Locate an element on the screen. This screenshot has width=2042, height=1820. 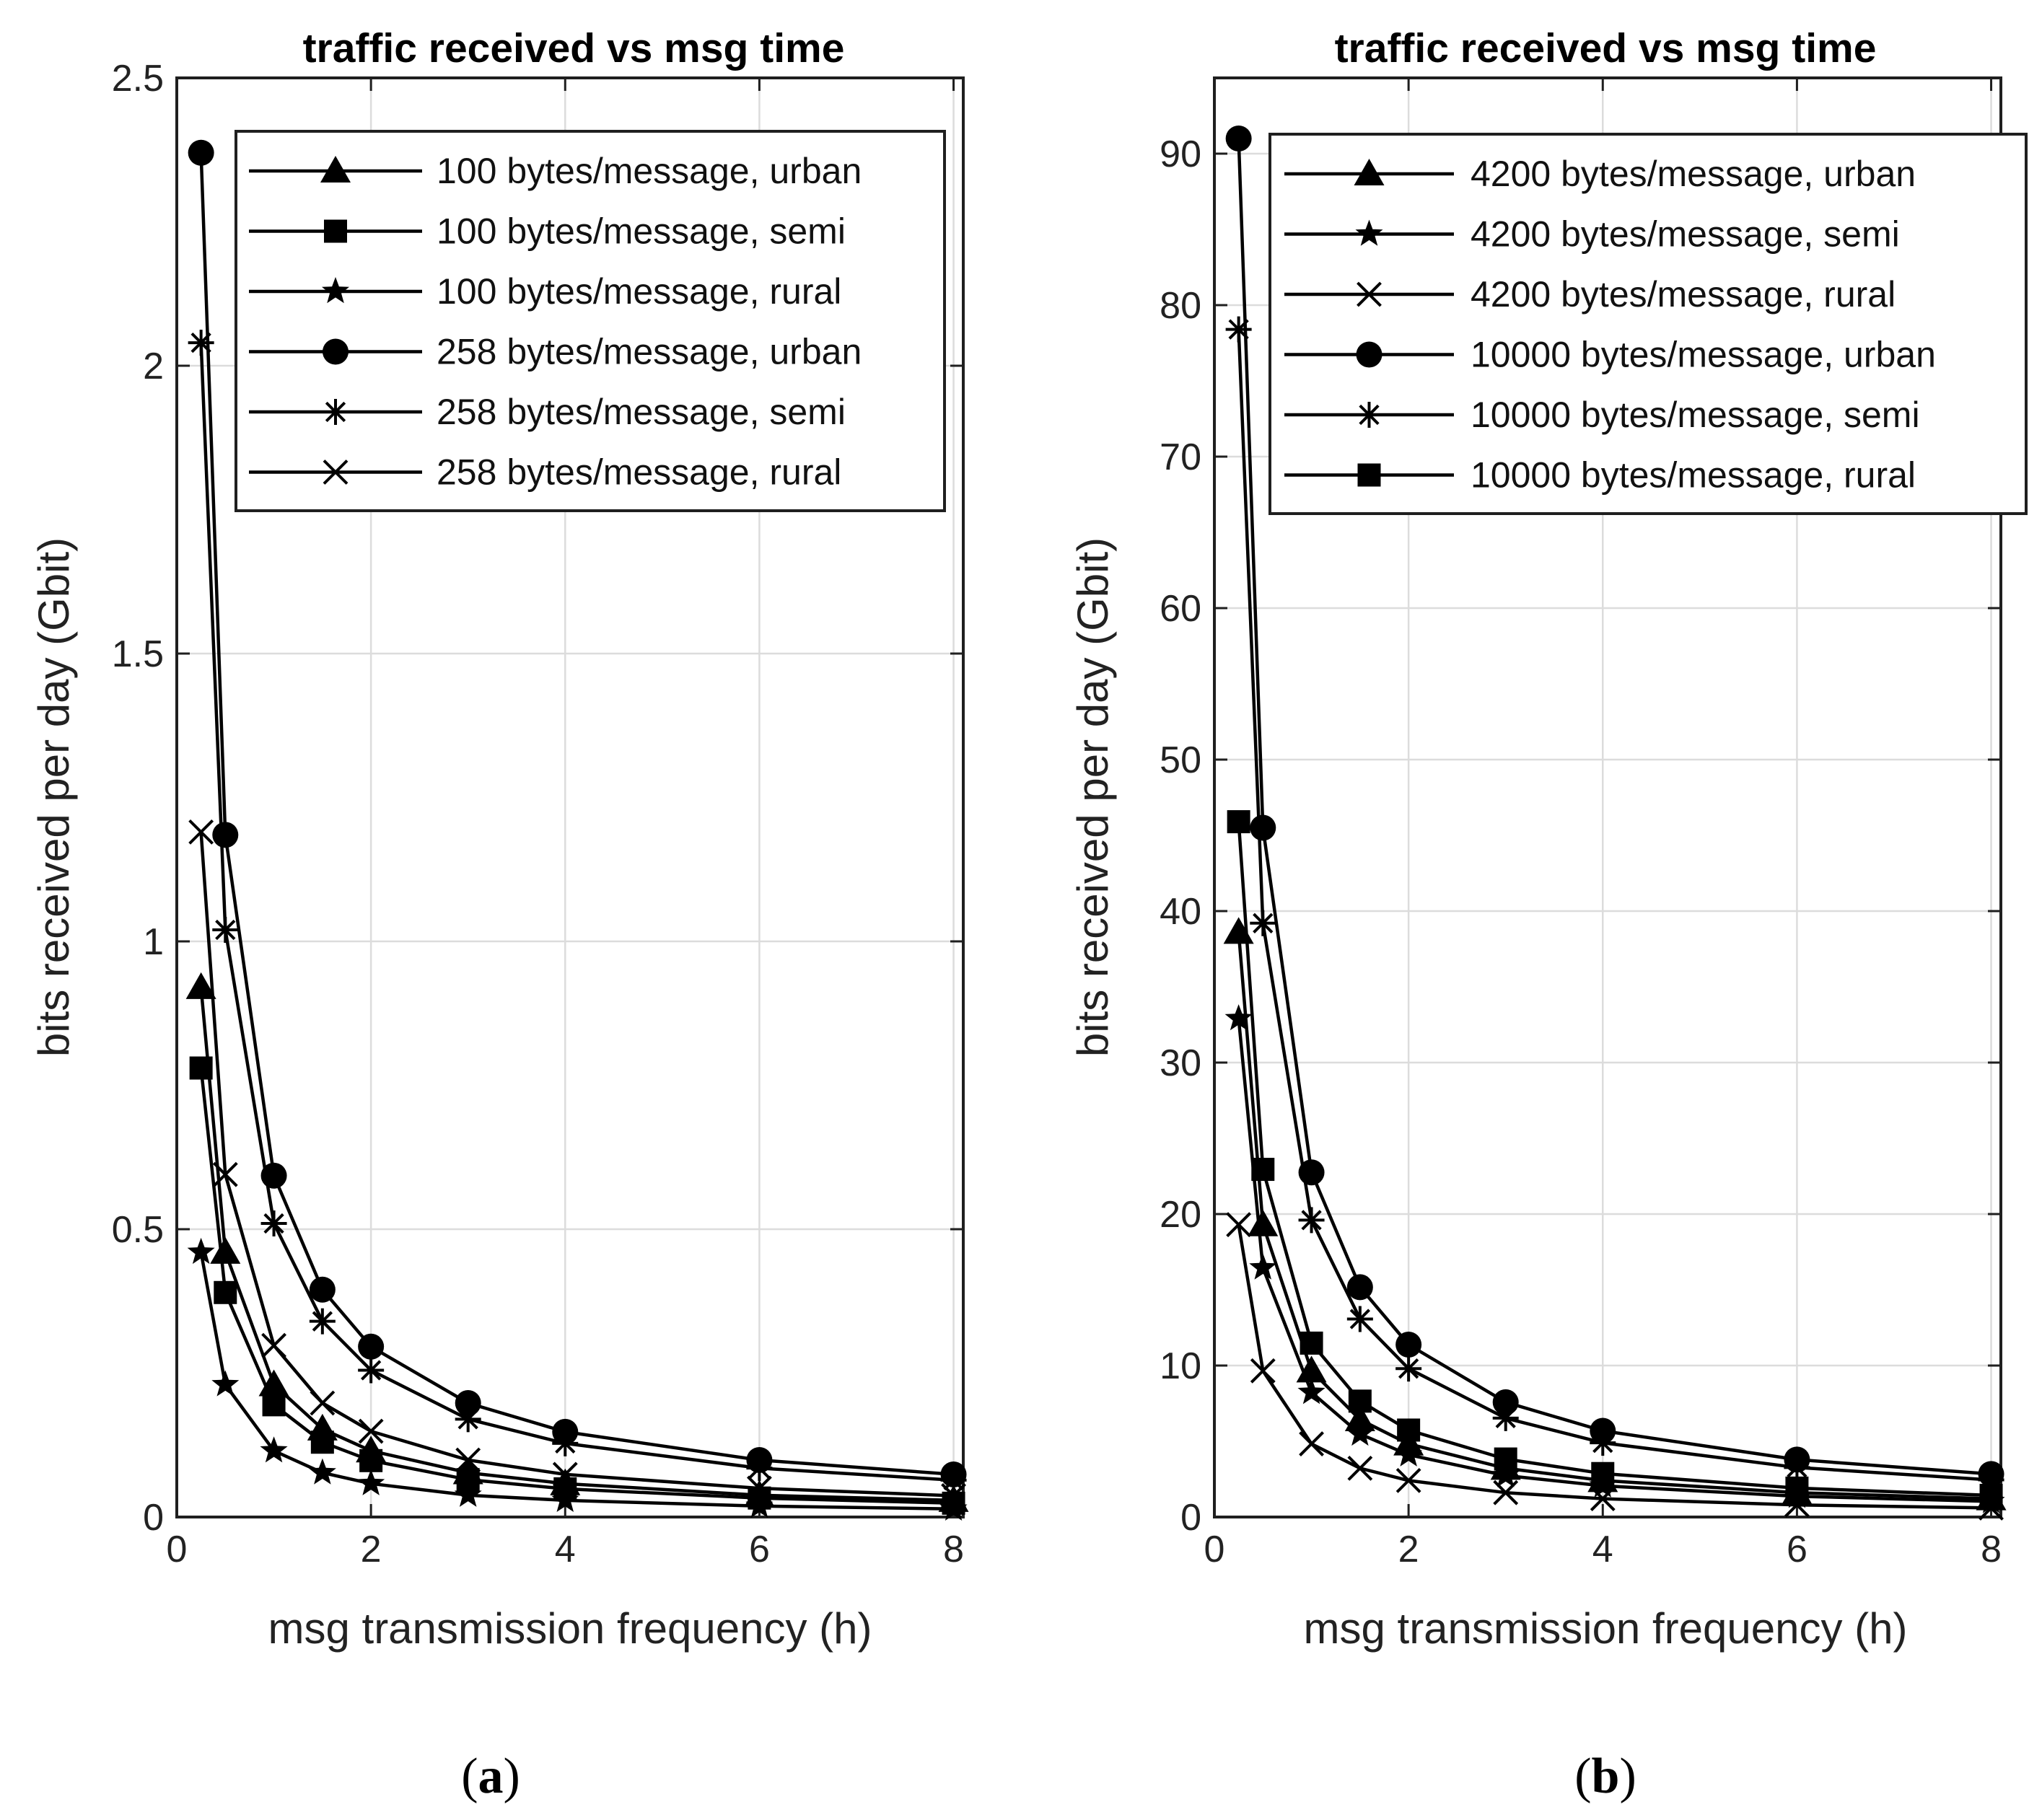
chart-b-y-tick-label: 30 is located at coordinates (1180, 1063).